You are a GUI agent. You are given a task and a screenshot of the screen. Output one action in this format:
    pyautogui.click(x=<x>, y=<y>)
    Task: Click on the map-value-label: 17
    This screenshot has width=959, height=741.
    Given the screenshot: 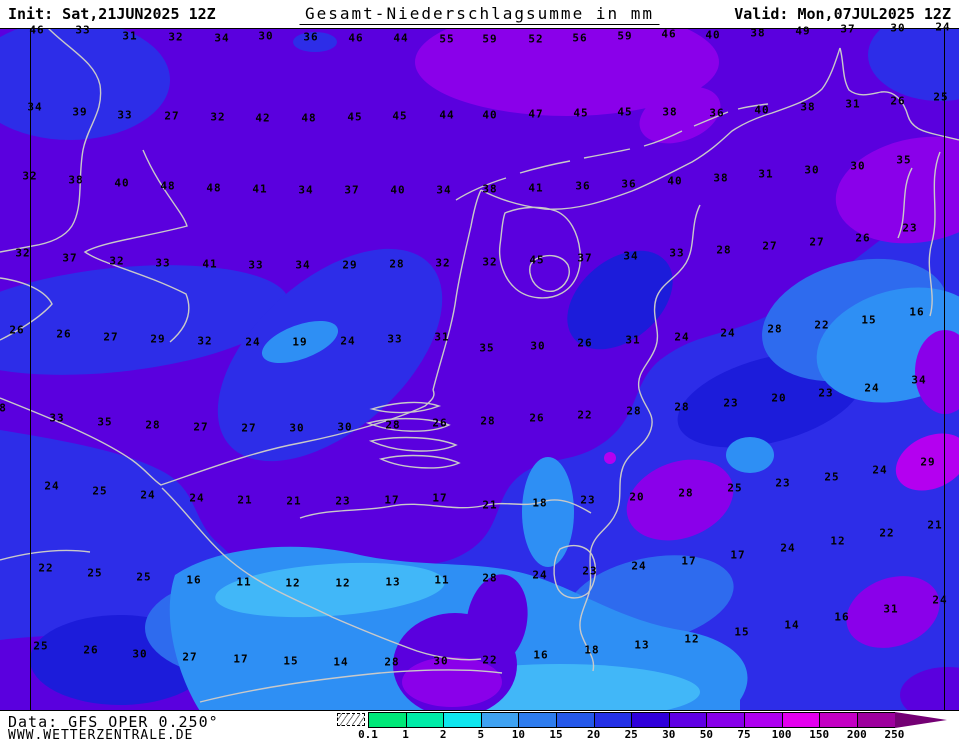 What is the action you would take?
    pyautogui.click(x=738, y=555)
    